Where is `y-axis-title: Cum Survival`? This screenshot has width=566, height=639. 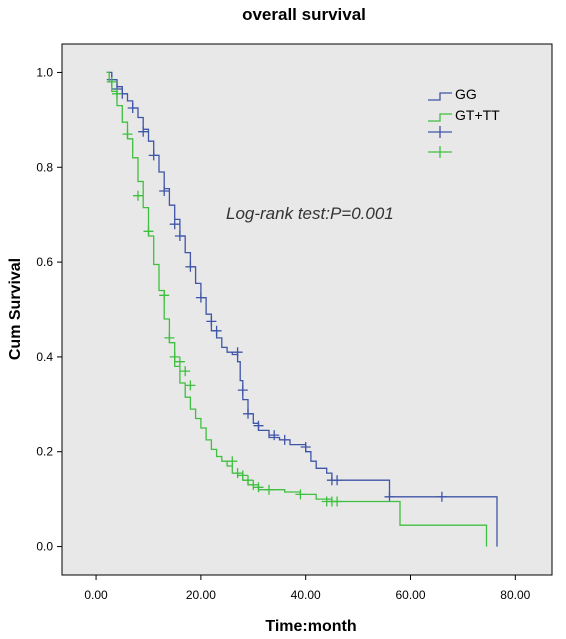
y-axis-title: Cum Survival is located at coordinates (15, 309).